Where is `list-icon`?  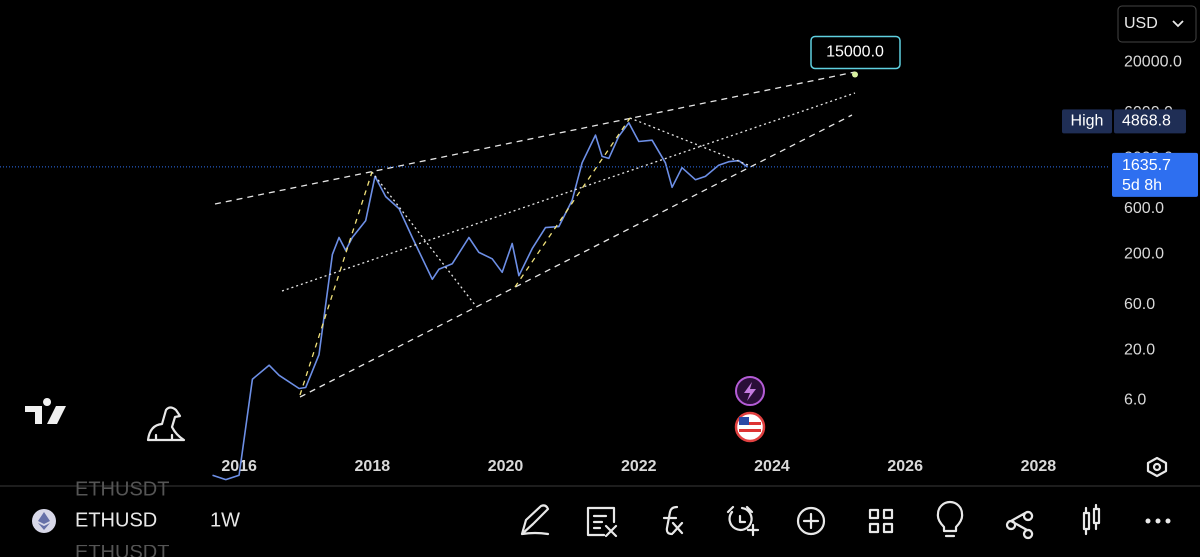 list-icon is located at coordinates (602, 522).